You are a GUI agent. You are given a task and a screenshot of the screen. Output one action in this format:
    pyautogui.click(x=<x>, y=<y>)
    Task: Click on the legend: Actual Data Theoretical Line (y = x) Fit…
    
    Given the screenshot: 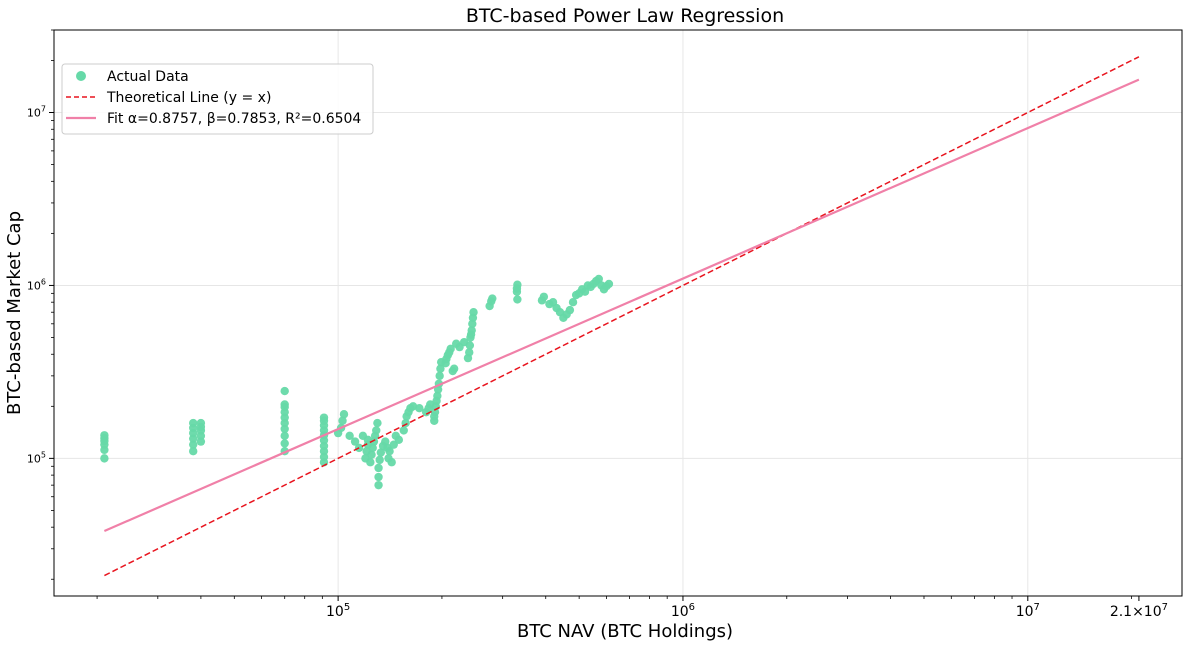 What is the action you would take?
    pyautogui.click(x=217, y=99)
    